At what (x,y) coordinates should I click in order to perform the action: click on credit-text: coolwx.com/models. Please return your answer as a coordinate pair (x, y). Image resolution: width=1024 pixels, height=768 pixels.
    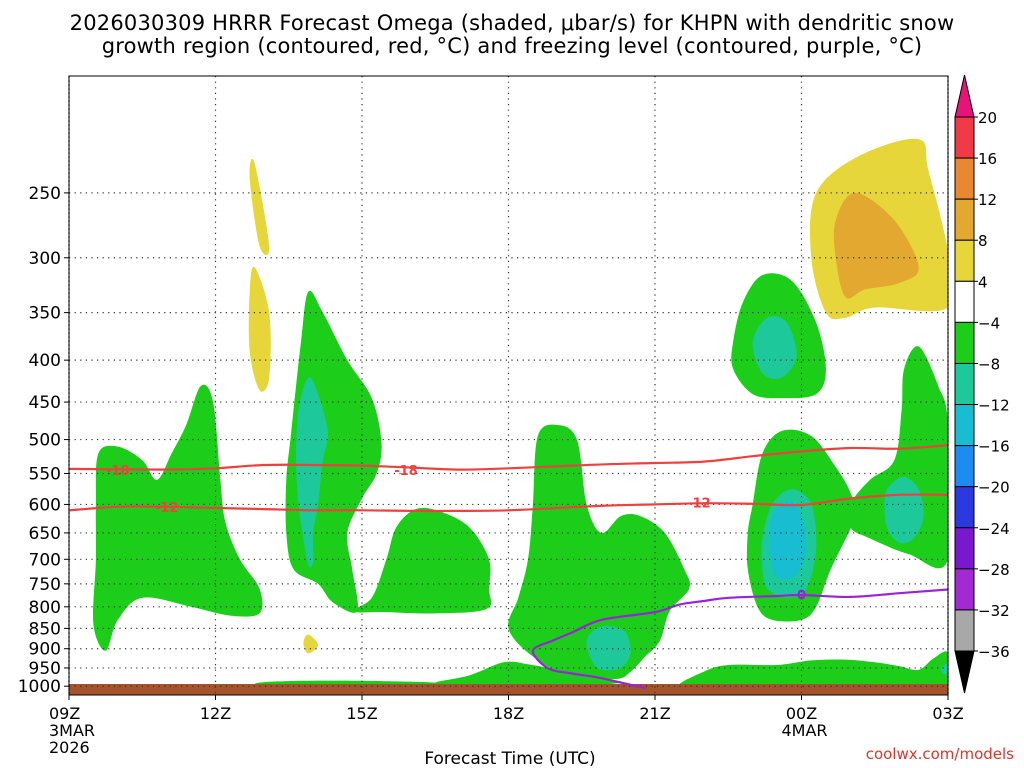
    Looking at the image, I should click on (940, 754).